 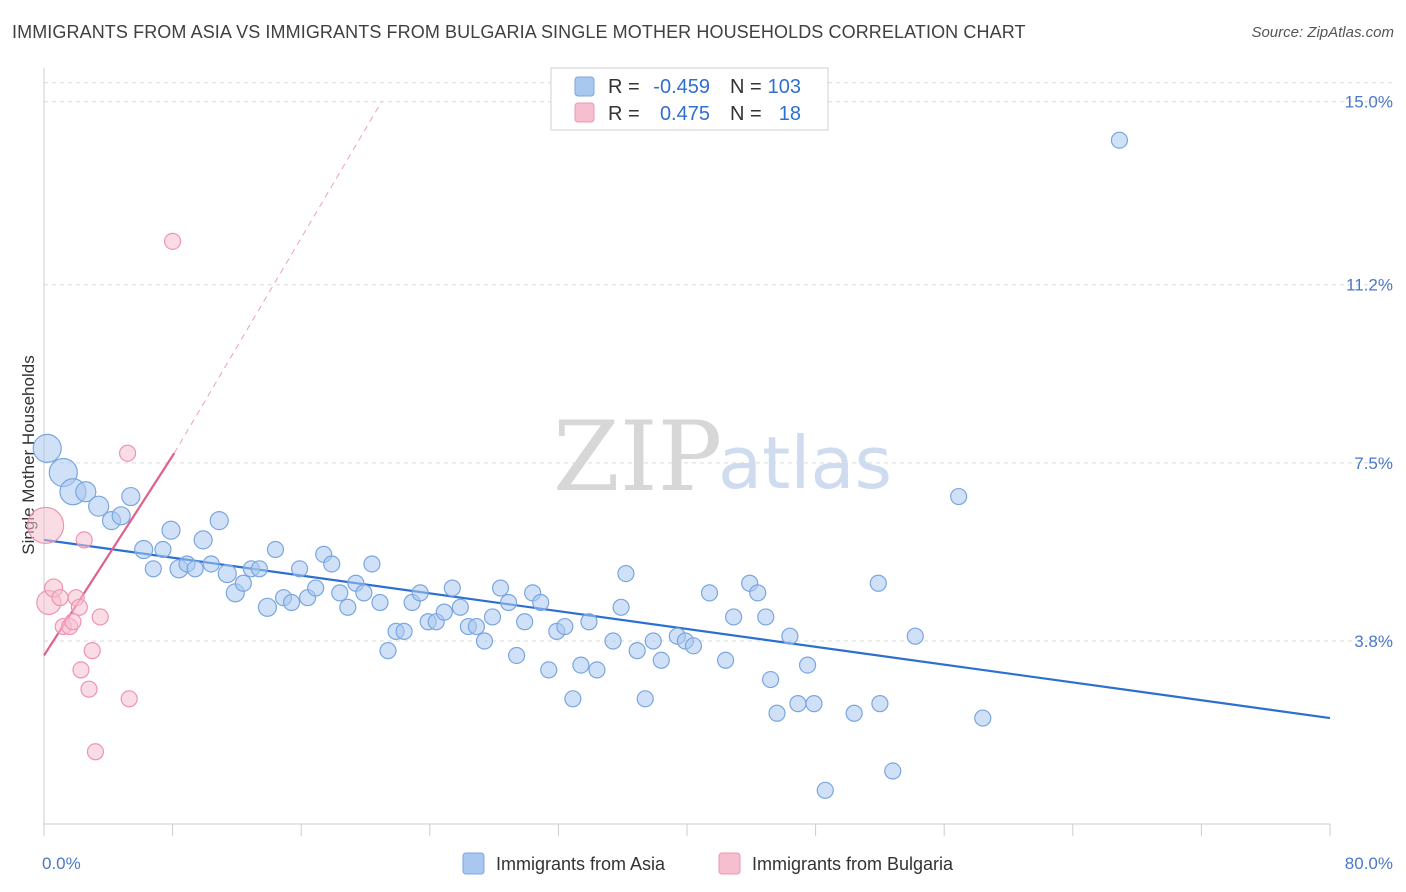 I want to click on x-tick-label-0: 0.0%, so click(x=61, y=863).